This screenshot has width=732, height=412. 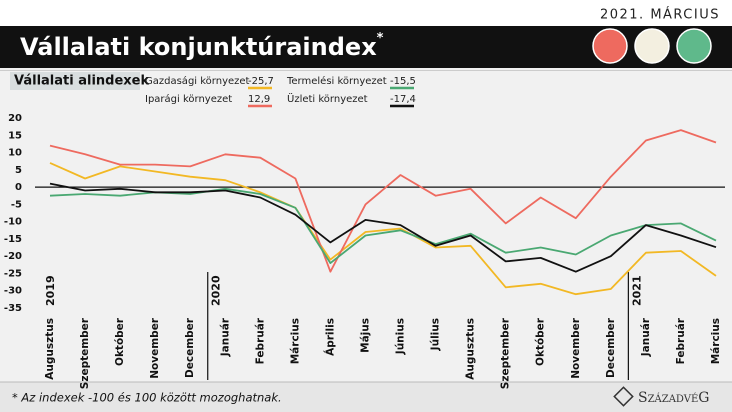 What do you see at coordinates (15, 118) in the screenshot?
I see `y-tick-label: 20` at bounding box center [15, 118].